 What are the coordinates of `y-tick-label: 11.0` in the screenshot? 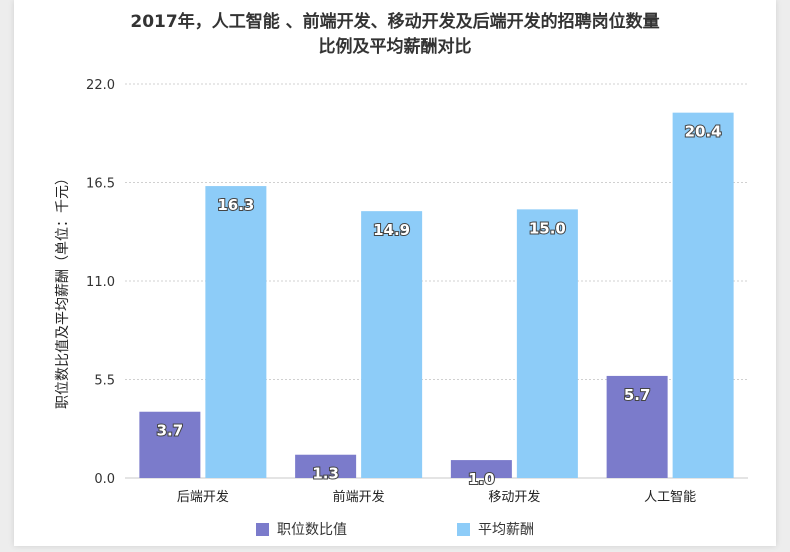 It's located at (100, 282).